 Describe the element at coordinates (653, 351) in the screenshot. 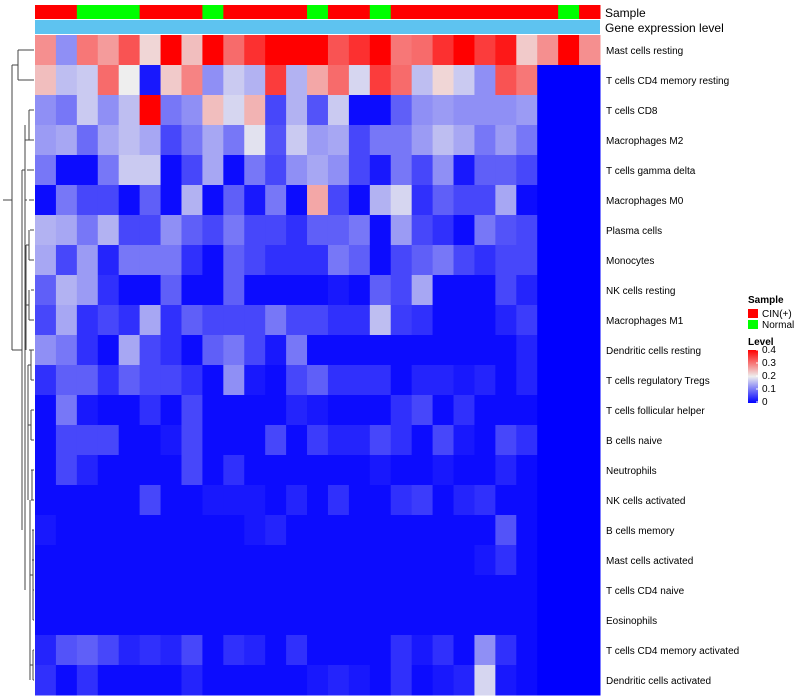

I see `row-label: Dendritic cells resting` at that location.